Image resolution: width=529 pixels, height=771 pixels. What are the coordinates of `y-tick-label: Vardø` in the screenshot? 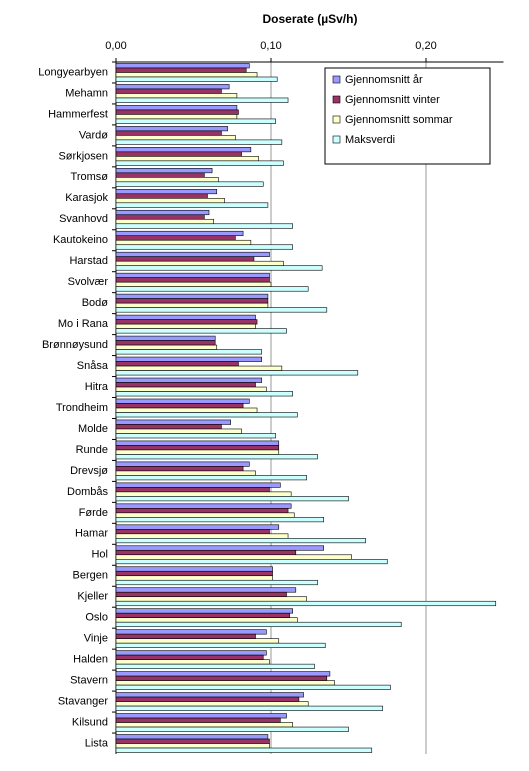 It's located at (93, 135).